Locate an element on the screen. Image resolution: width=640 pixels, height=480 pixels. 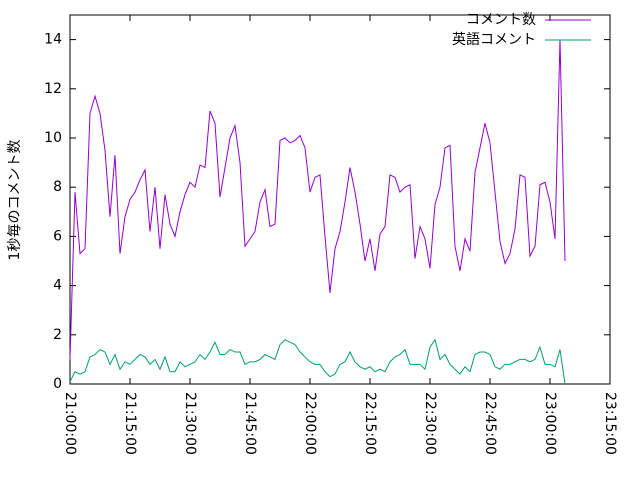
y-tick-label: 2 is located at coordinates (57, 335).